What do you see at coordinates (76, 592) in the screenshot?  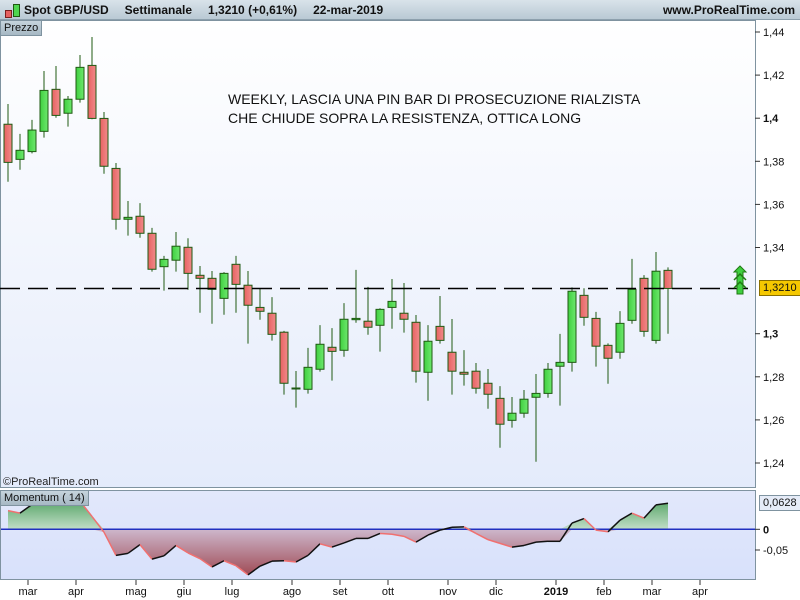 I see `month-label: apr` at bounding box center [76, 592].